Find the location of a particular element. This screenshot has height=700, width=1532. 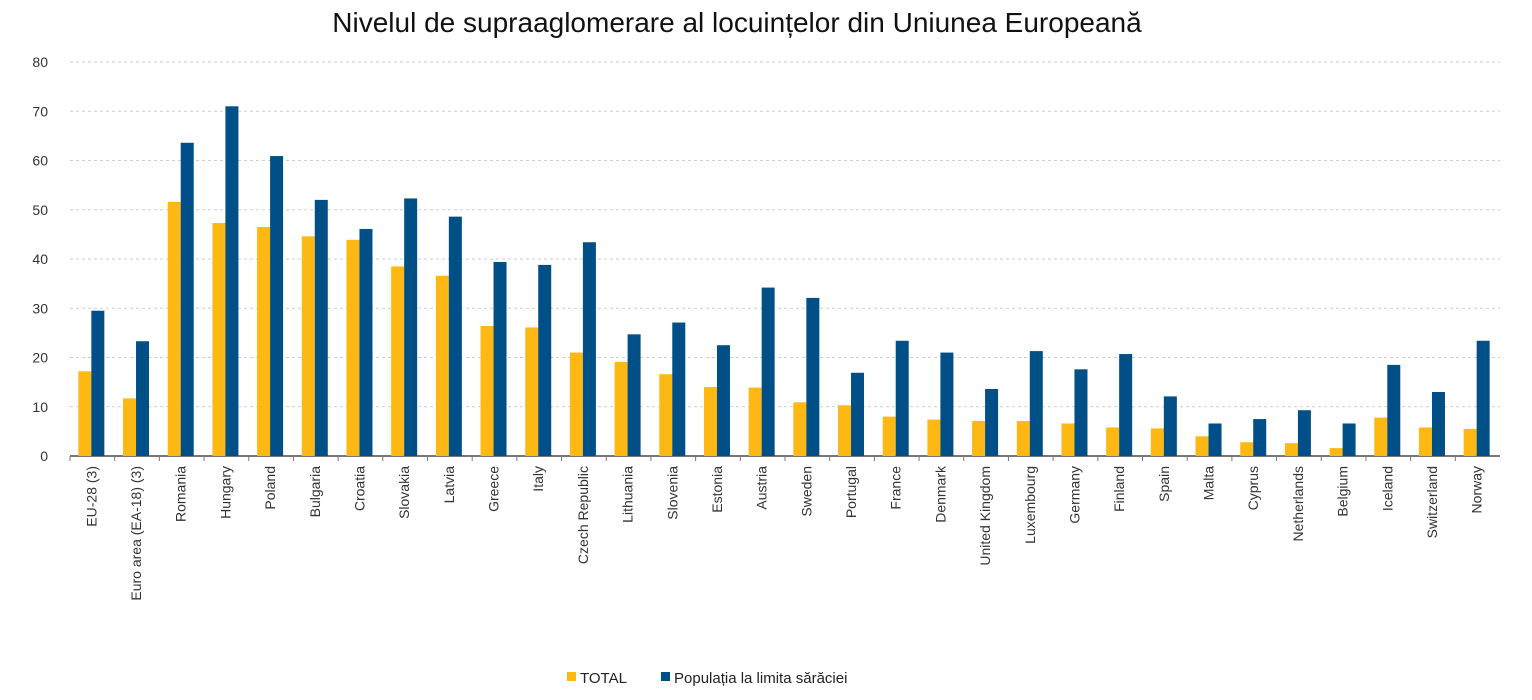

legend-label: TOTAL is located at coordinates (603, 678).